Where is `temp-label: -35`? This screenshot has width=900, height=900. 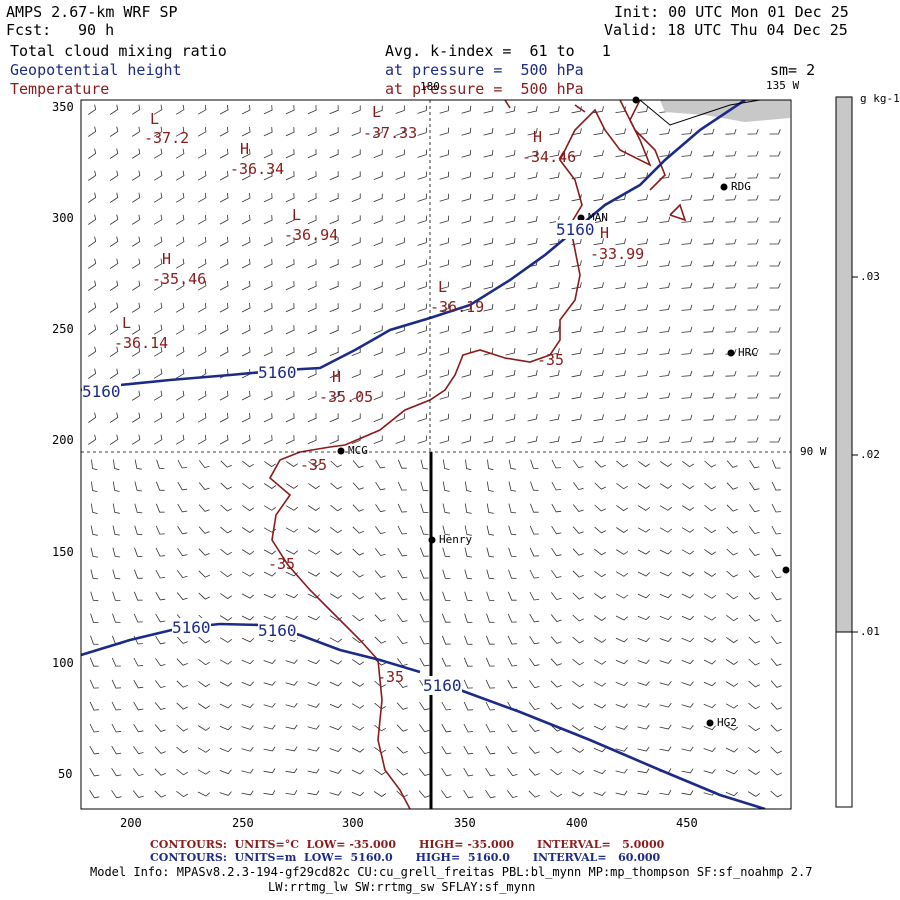 temp-label: -35 is located at coordinates (391, 677).